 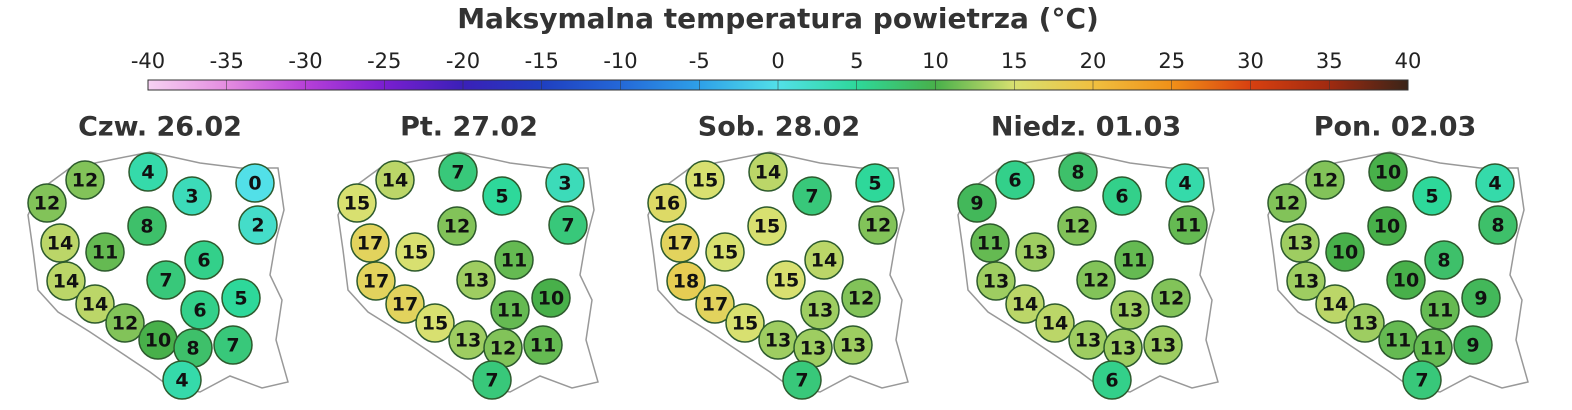 I want to click on colorbar-tick-label: 15, so click(x=1014, y=61).